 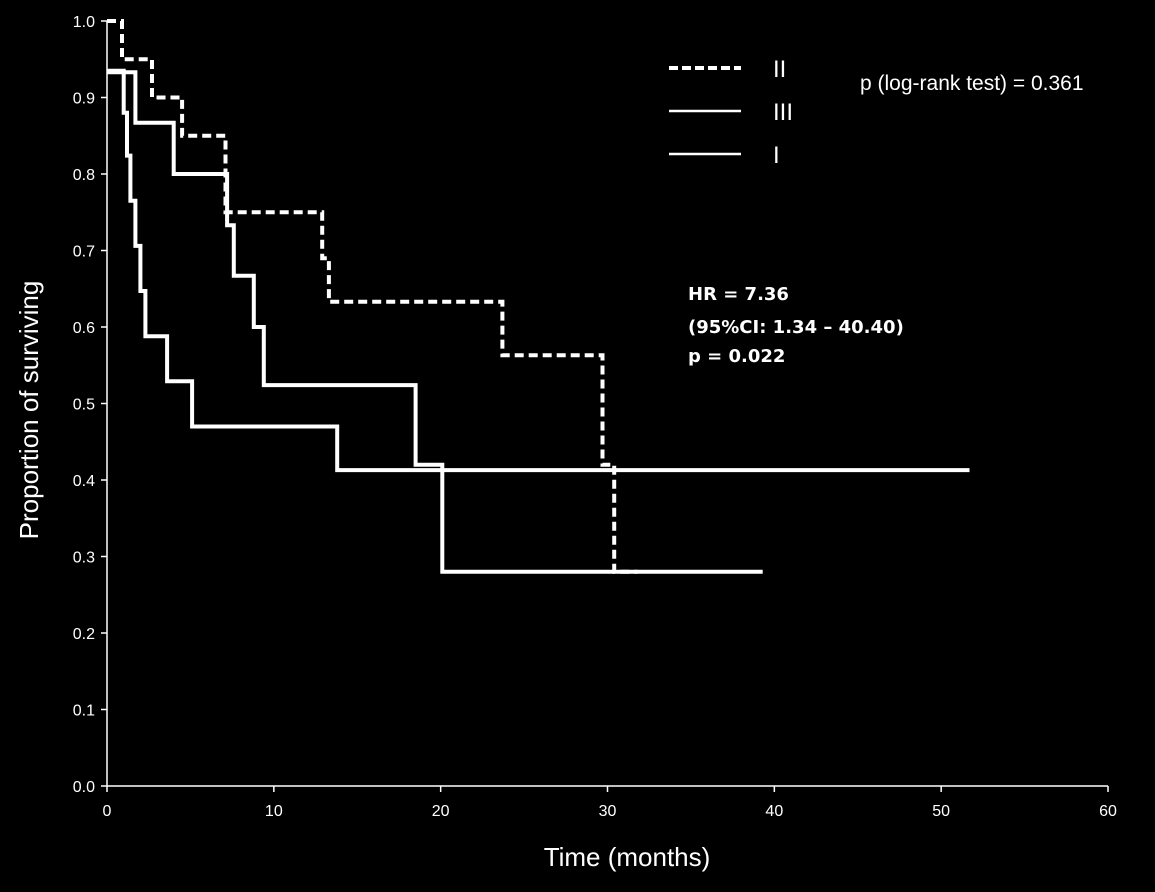 What do you see at coordinates (84, 787) in the screenshot?
I see `y-tick-label: 0.0` at bounding box center [84, 787].